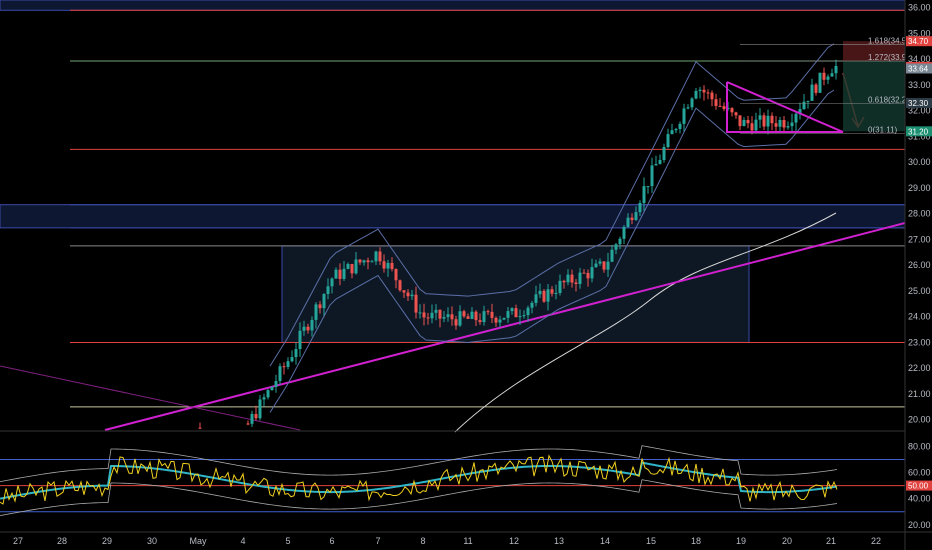 Image resolution: width=932 pixels, height=550 pixels. What do you see at coordinates (696, 541) in the screenshot?
I see `x-tick-label: 18` at bounding box center [696, 541].